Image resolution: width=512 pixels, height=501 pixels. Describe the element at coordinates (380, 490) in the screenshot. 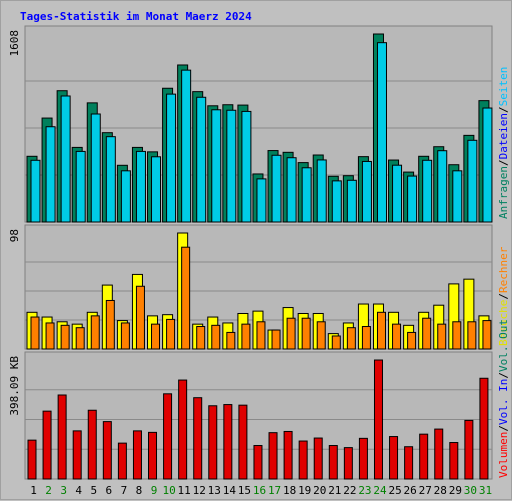

I see `day-label: 24` at that location.